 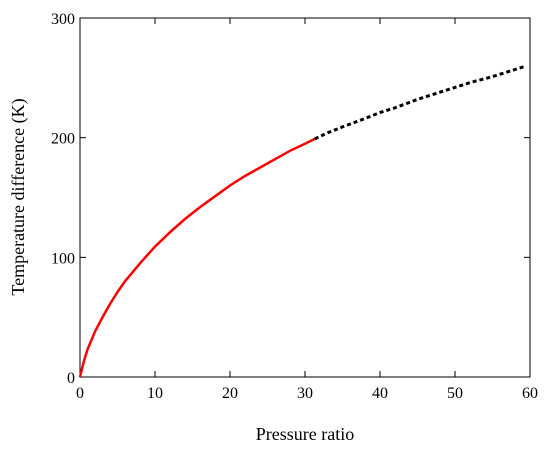 I want to click on y-tick-label: 0, so click(x=71, y=378).